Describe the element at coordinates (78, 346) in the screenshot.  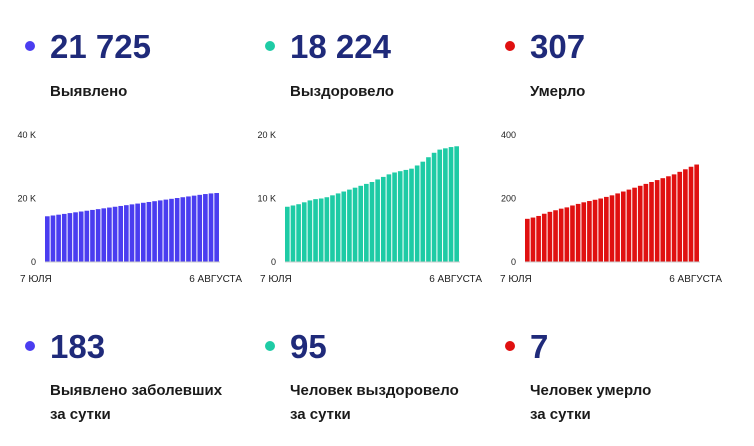
I see `daily-detected-value: 183` at that location.